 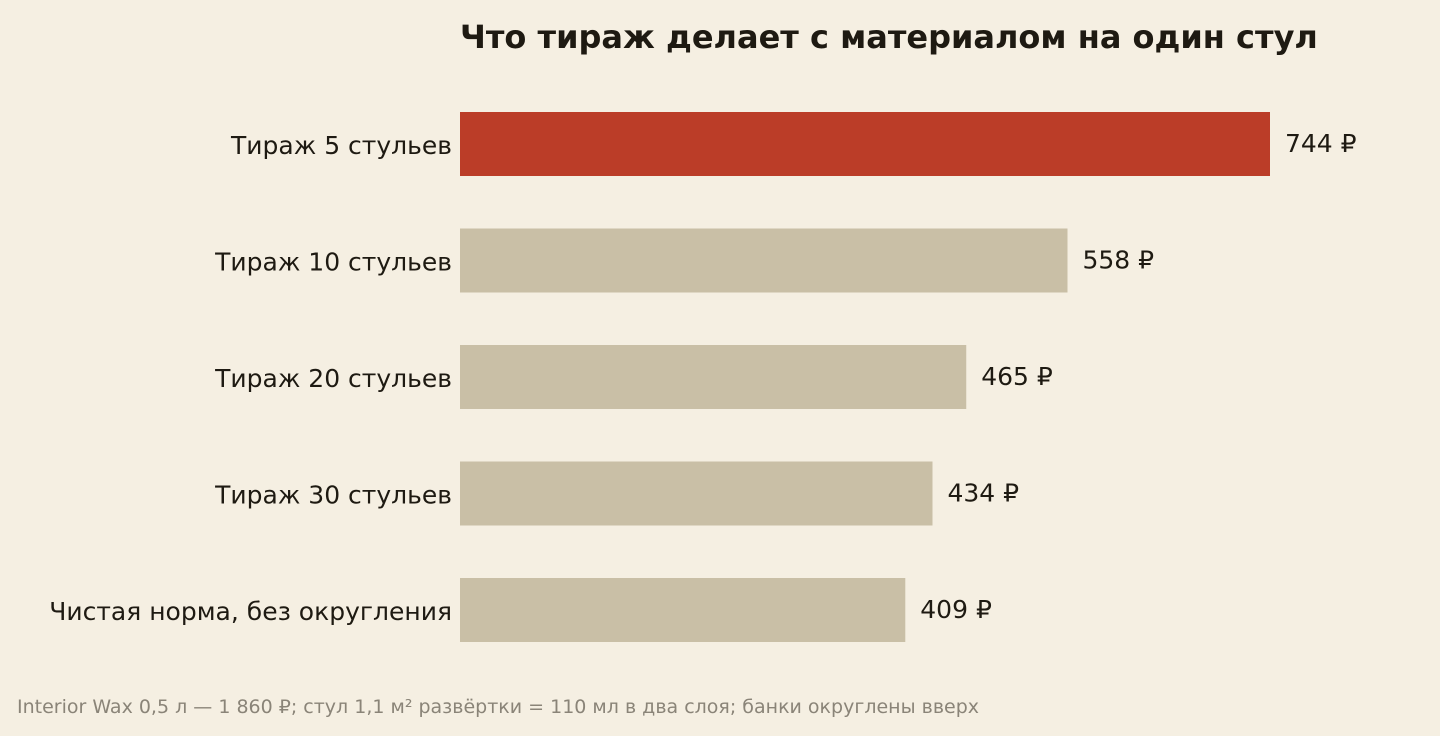 What do you see at coordinates (333, 378) in the screenshot?
I see `category-label: Тираж 20 стульев` at bounding box center [333, 378].